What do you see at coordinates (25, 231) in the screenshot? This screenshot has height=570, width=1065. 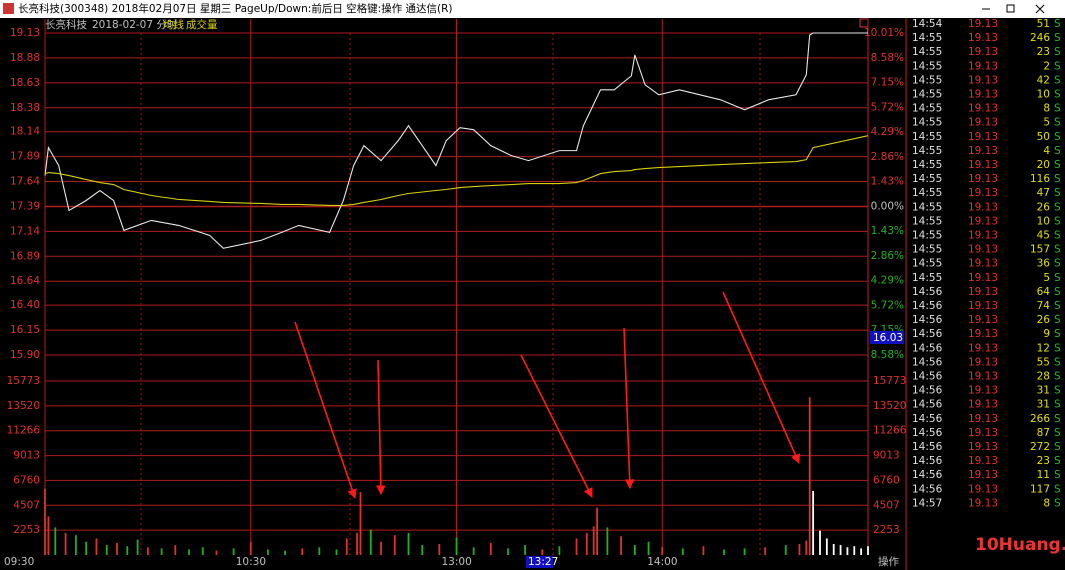 I see `y-tick-label: 17.14` at bounding box center [25, 231].